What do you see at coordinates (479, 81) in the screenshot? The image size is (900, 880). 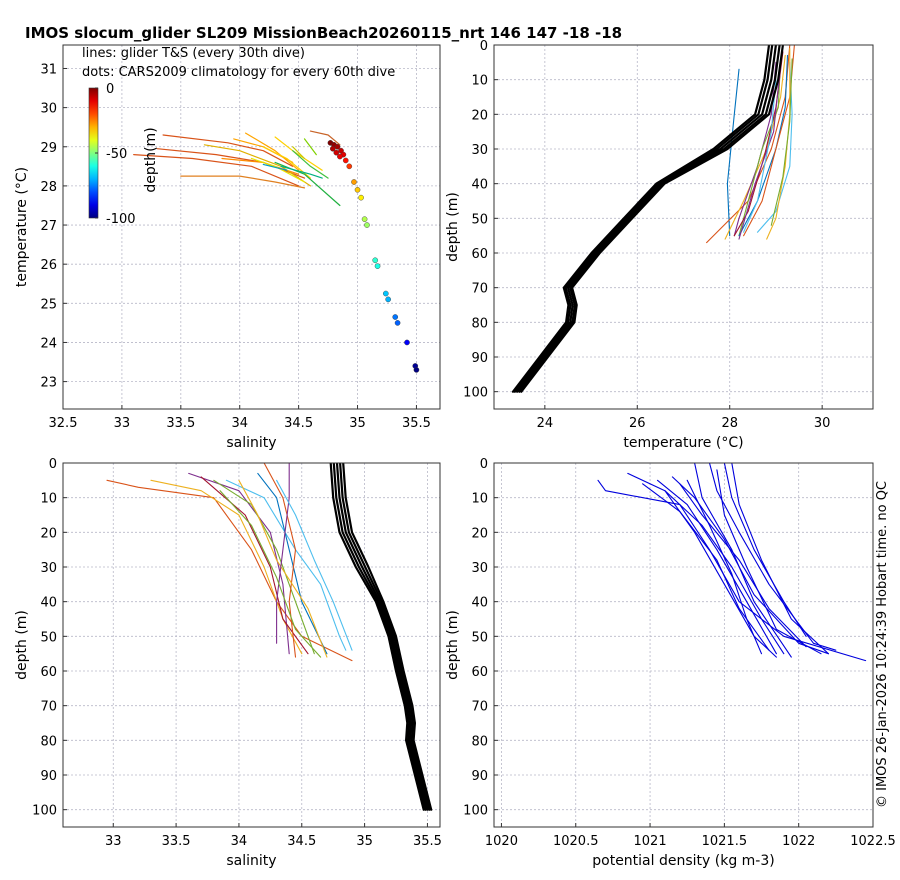 I see `temp-ytick-label: 10` at bounding box center [479, 81].